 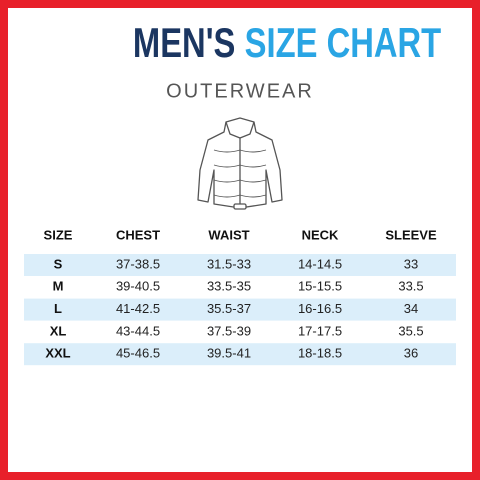 What do you see at coordinates (228, 234) in the screenshot?
I see `column-header: WAIST` at bounding box center [228, 234].